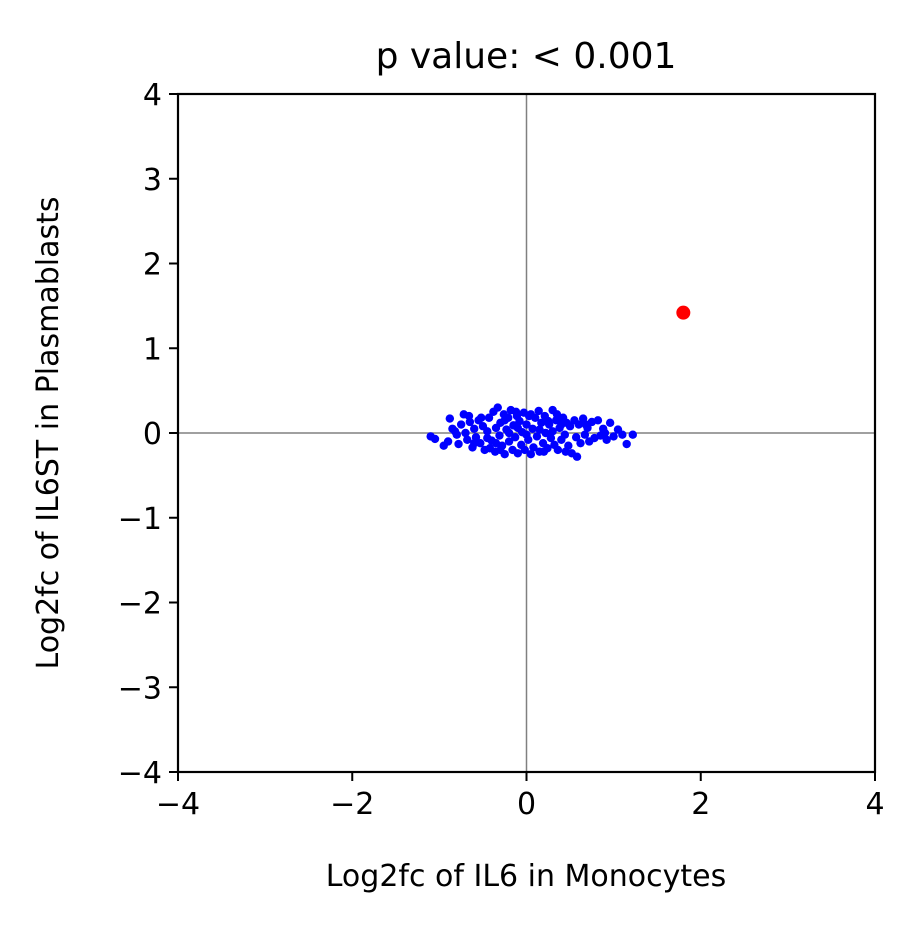 Image resolution: width=917 pixels, height=928 pixels. What do you see at coordinates (352, 804) in the screenshot?
I see `x-tick-label: −2` at bounding box center [352, 804].